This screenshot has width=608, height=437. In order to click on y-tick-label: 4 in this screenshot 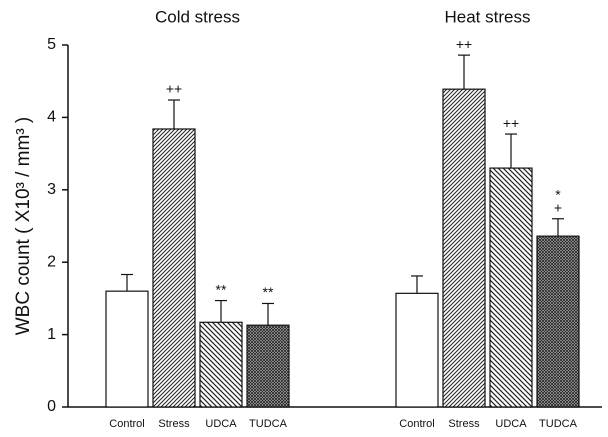, I will do `click(51, 117)`.